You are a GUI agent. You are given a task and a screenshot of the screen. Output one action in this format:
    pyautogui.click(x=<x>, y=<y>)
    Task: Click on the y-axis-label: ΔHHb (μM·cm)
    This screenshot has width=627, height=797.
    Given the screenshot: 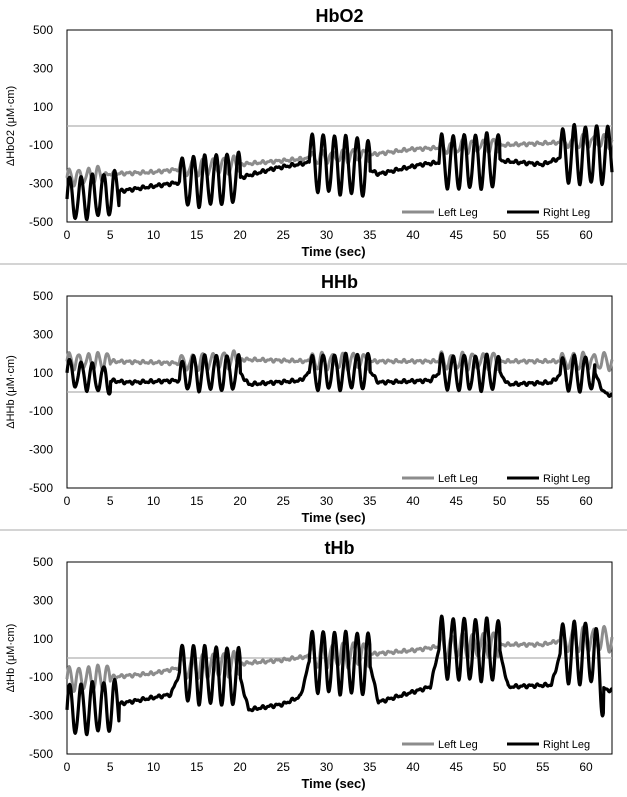 What is the action you would take?
    pyautogui.click(x=11, y=392)
    